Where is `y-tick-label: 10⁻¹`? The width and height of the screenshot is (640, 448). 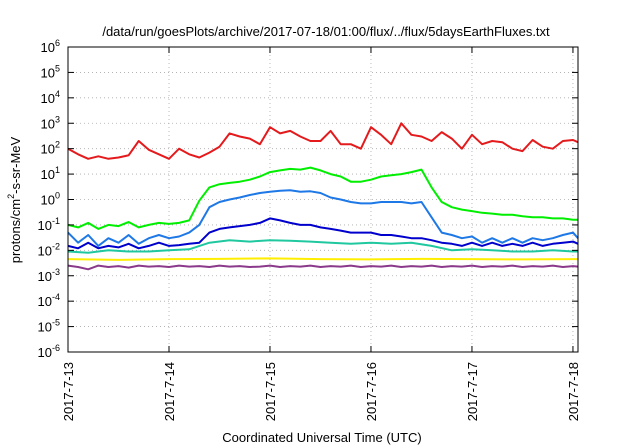
y-tick-label: 10⁻¹ is located at coordinates (49, 224).